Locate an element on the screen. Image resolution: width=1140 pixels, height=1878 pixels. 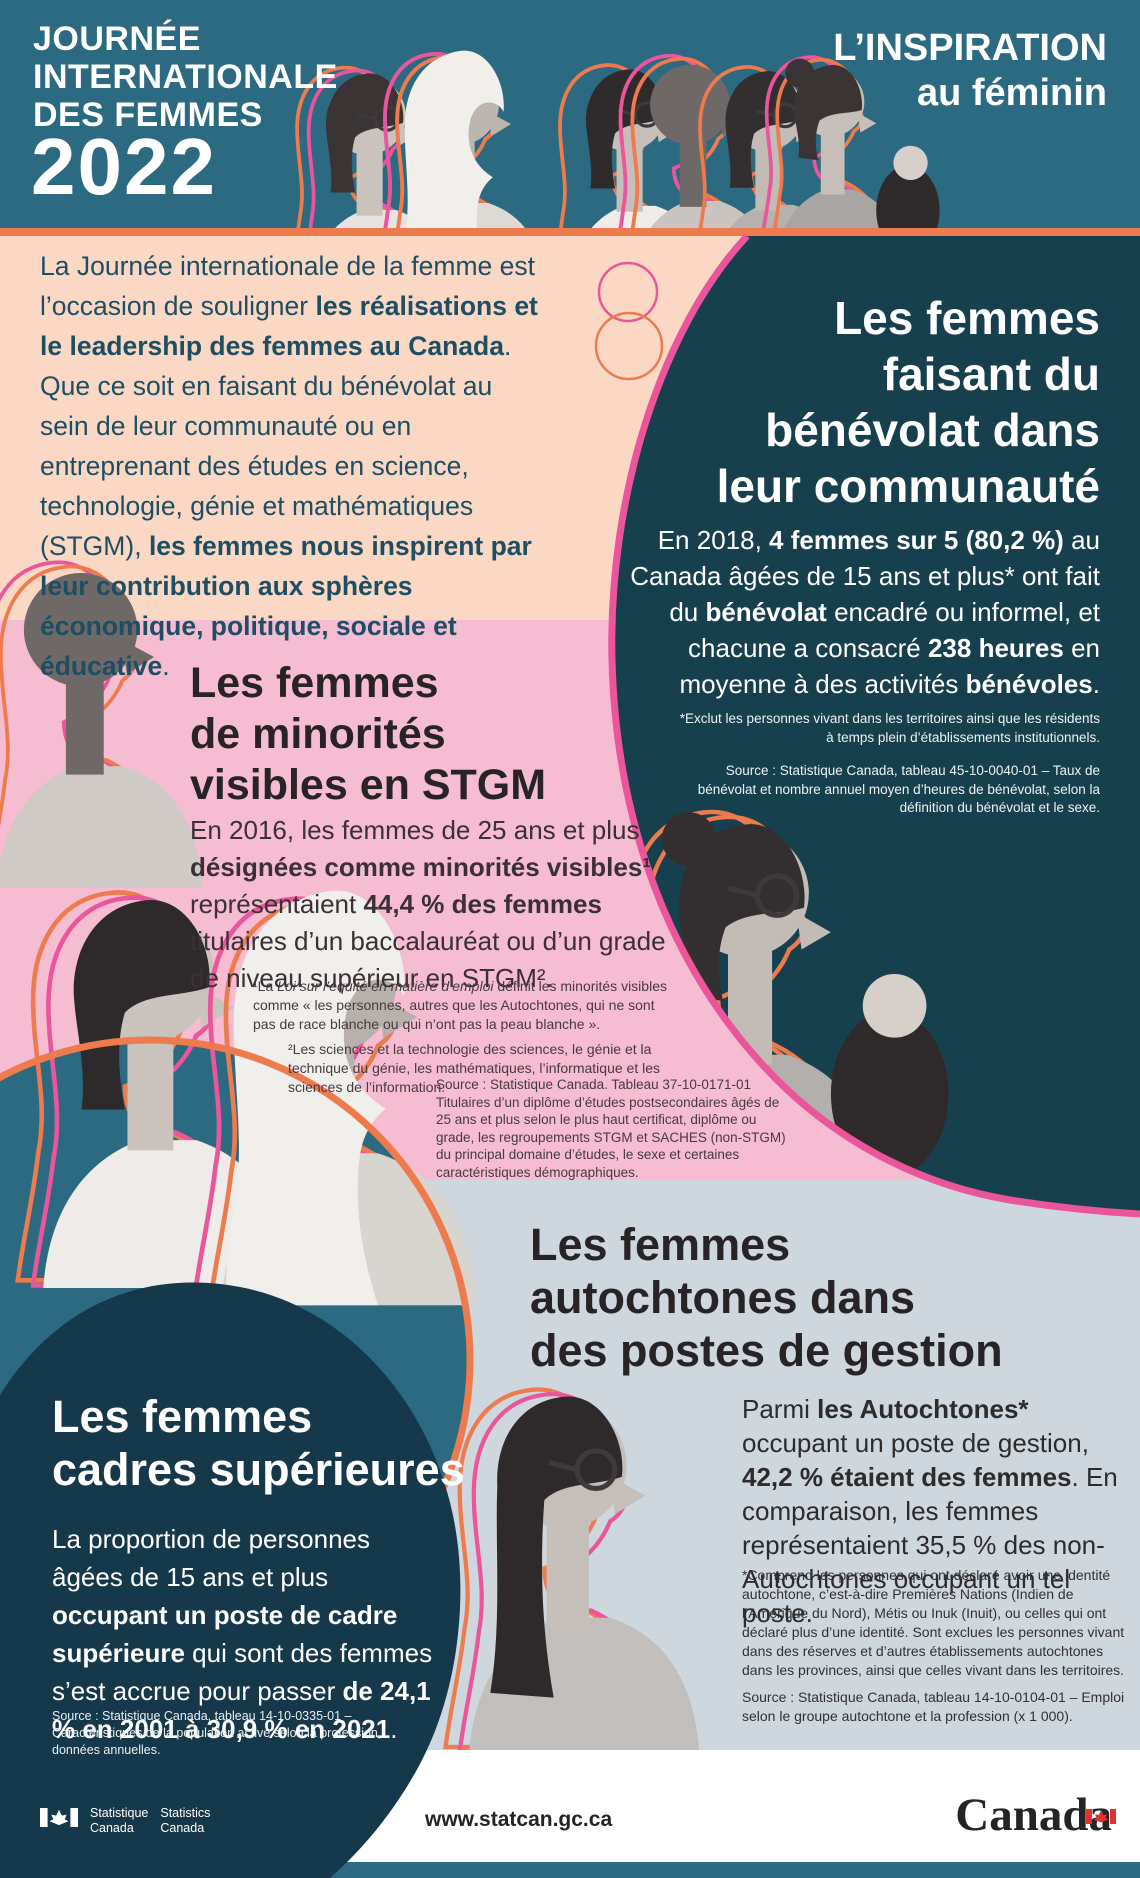
executives-heading: Les femmes cadres supérieures is located at coordinates (258, 1443).